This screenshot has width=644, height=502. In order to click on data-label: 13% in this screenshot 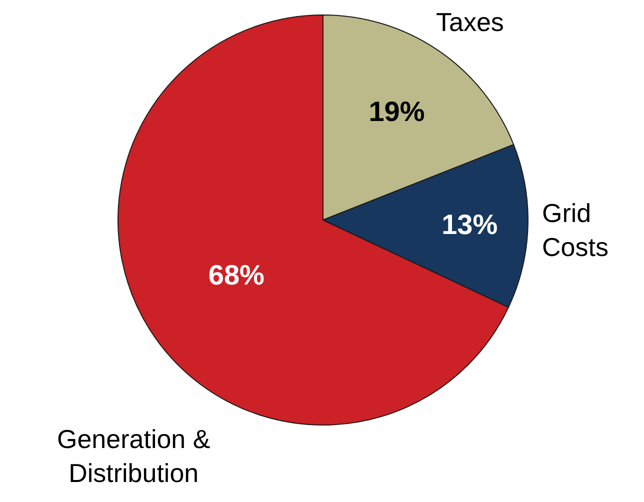, I will do `click(470, 224)`.